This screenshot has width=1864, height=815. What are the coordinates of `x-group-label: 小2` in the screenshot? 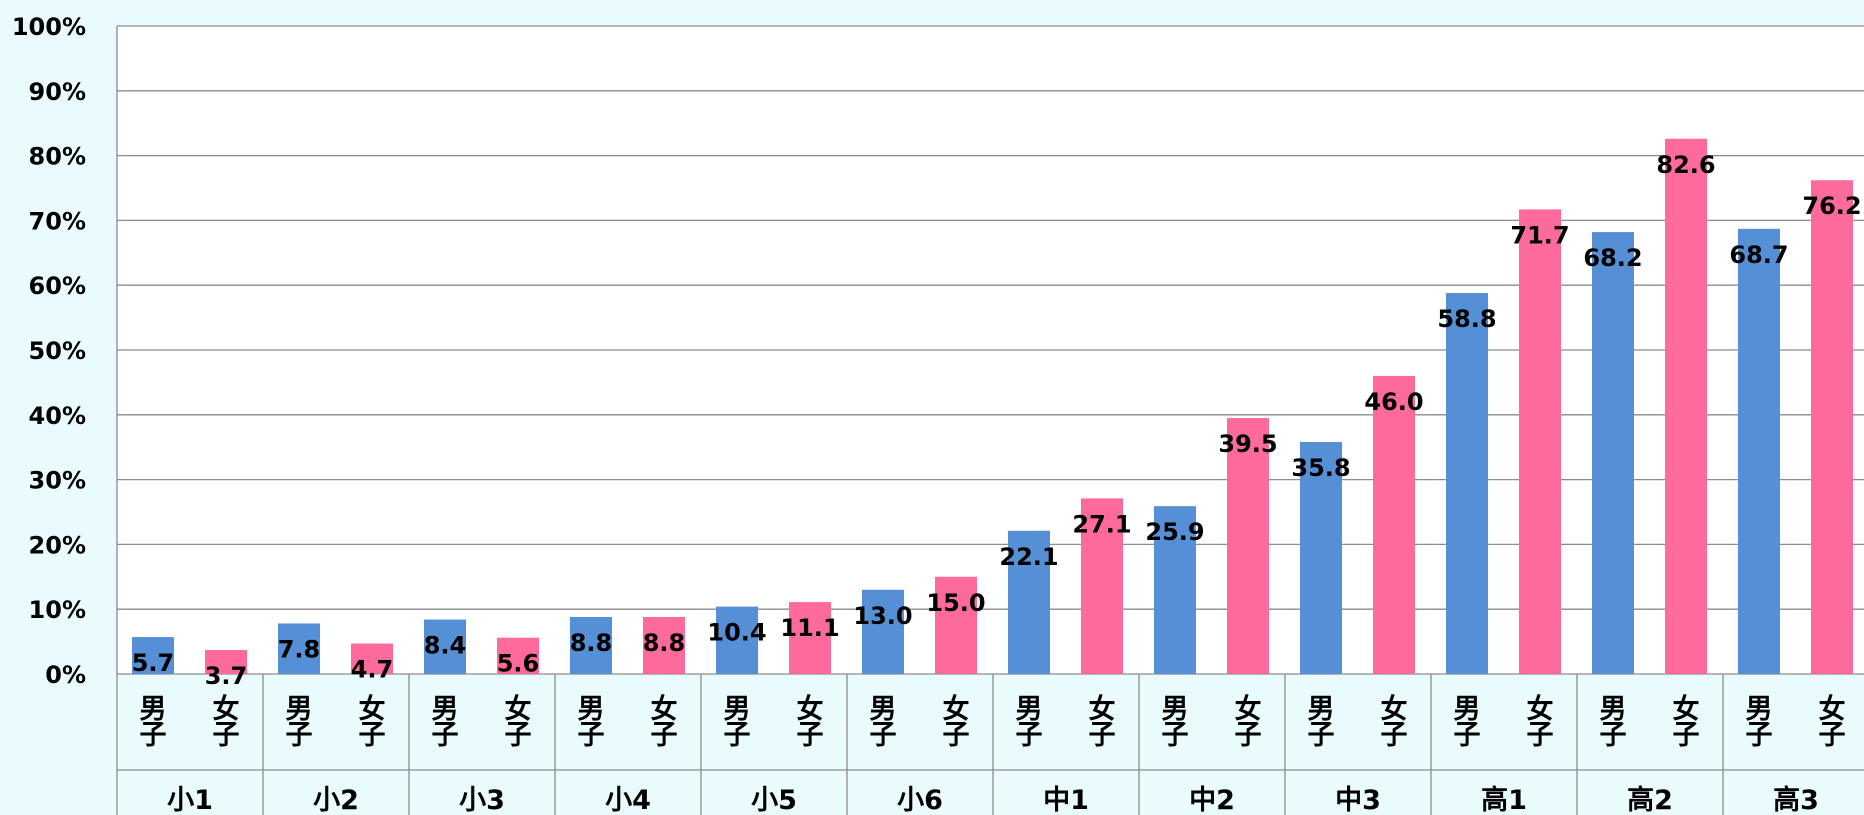 It's located at (336, 800).